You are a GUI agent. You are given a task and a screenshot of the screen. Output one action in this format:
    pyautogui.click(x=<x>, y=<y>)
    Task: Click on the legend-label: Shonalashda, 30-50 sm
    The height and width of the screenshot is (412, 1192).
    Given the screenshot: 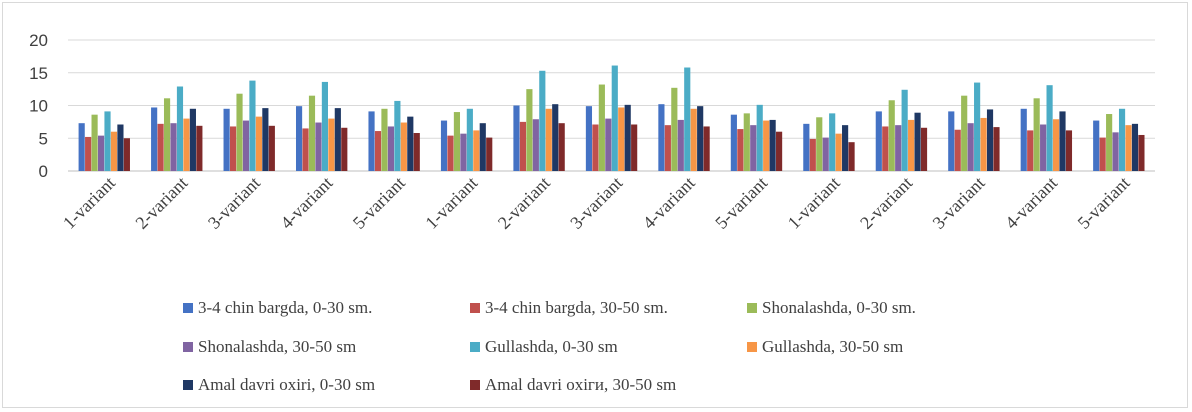 What is the action you would take?
    pyautogui.click(x=277, y=346)
    